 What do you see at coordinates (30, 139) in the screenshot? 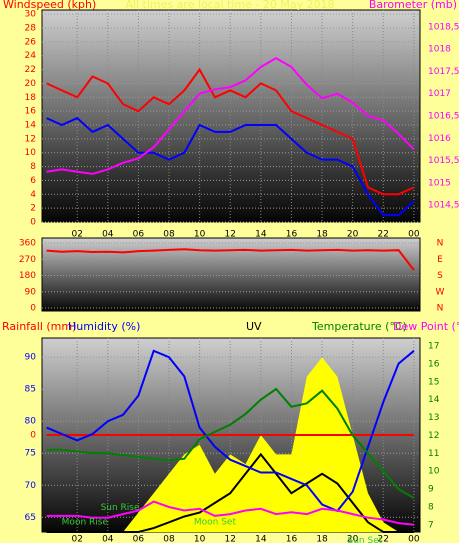
I see `y-tick-label: 12` at bounding box center [30, 139].